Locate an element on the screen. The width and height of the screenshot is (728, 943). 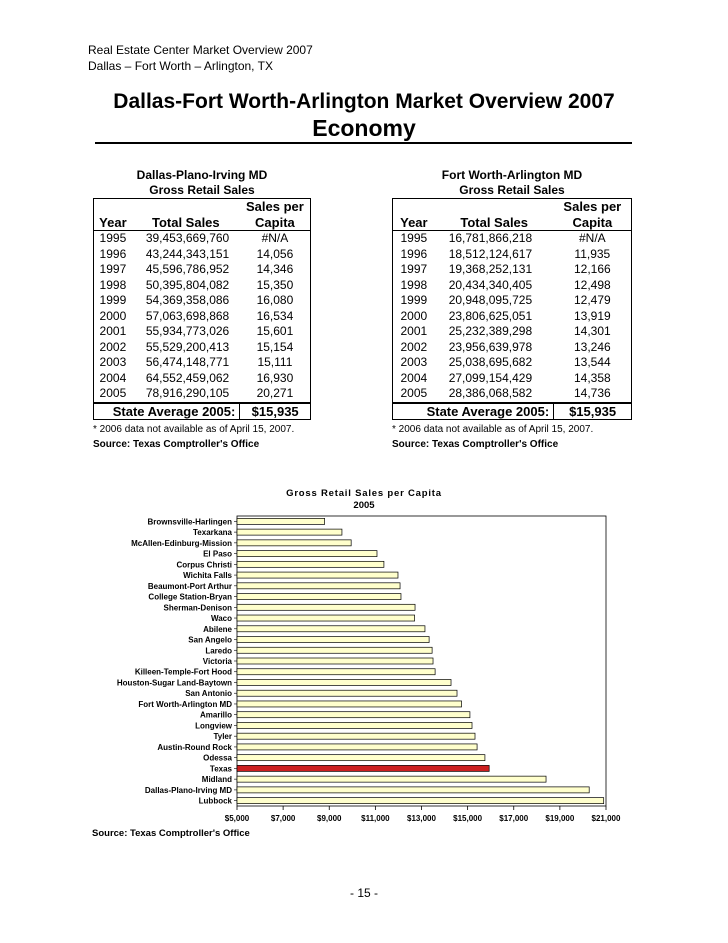
header-row: Sales per is located at coordinates (512, 207).